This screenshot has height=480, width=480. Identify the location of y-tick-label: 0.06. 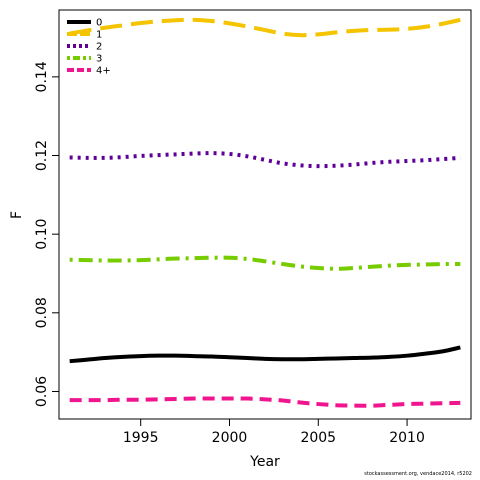
(42, 391).